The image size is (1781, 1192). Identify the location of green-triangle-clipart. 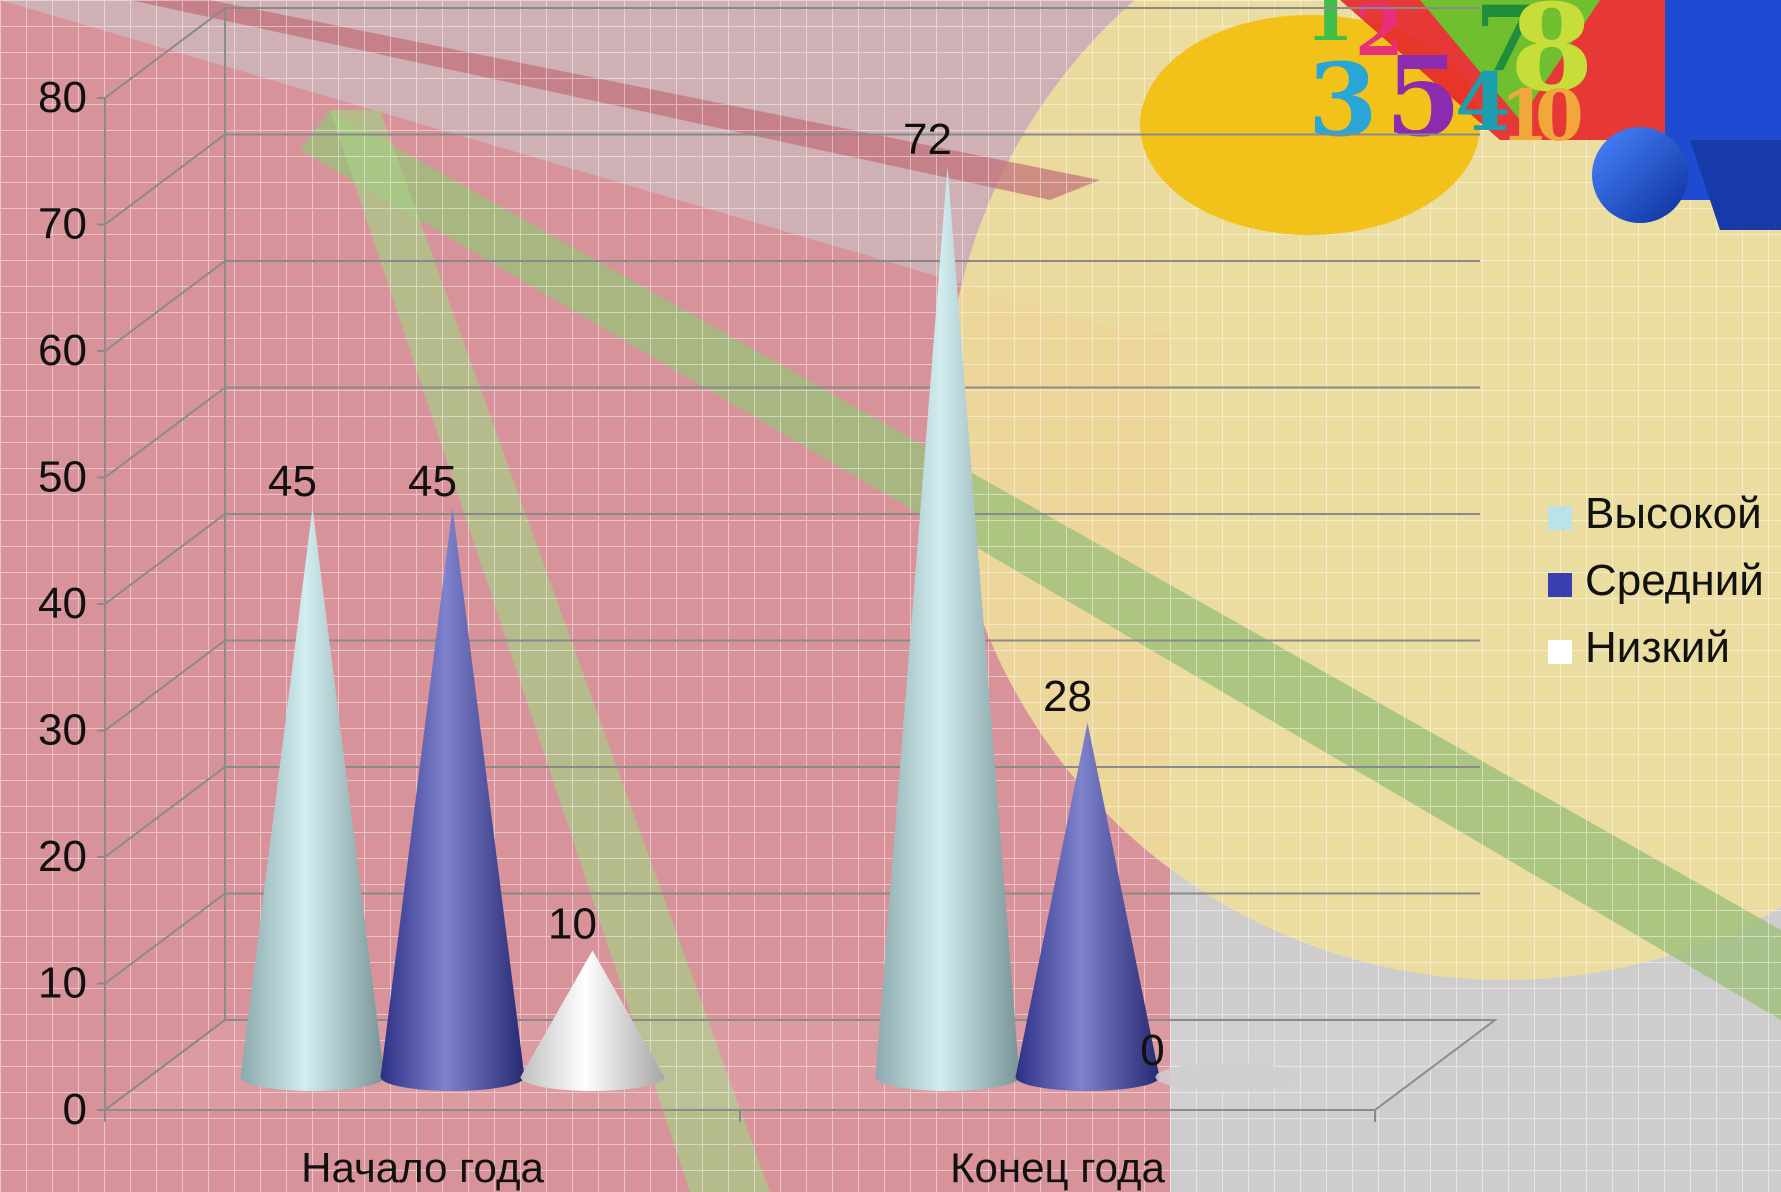
(1510, 60).